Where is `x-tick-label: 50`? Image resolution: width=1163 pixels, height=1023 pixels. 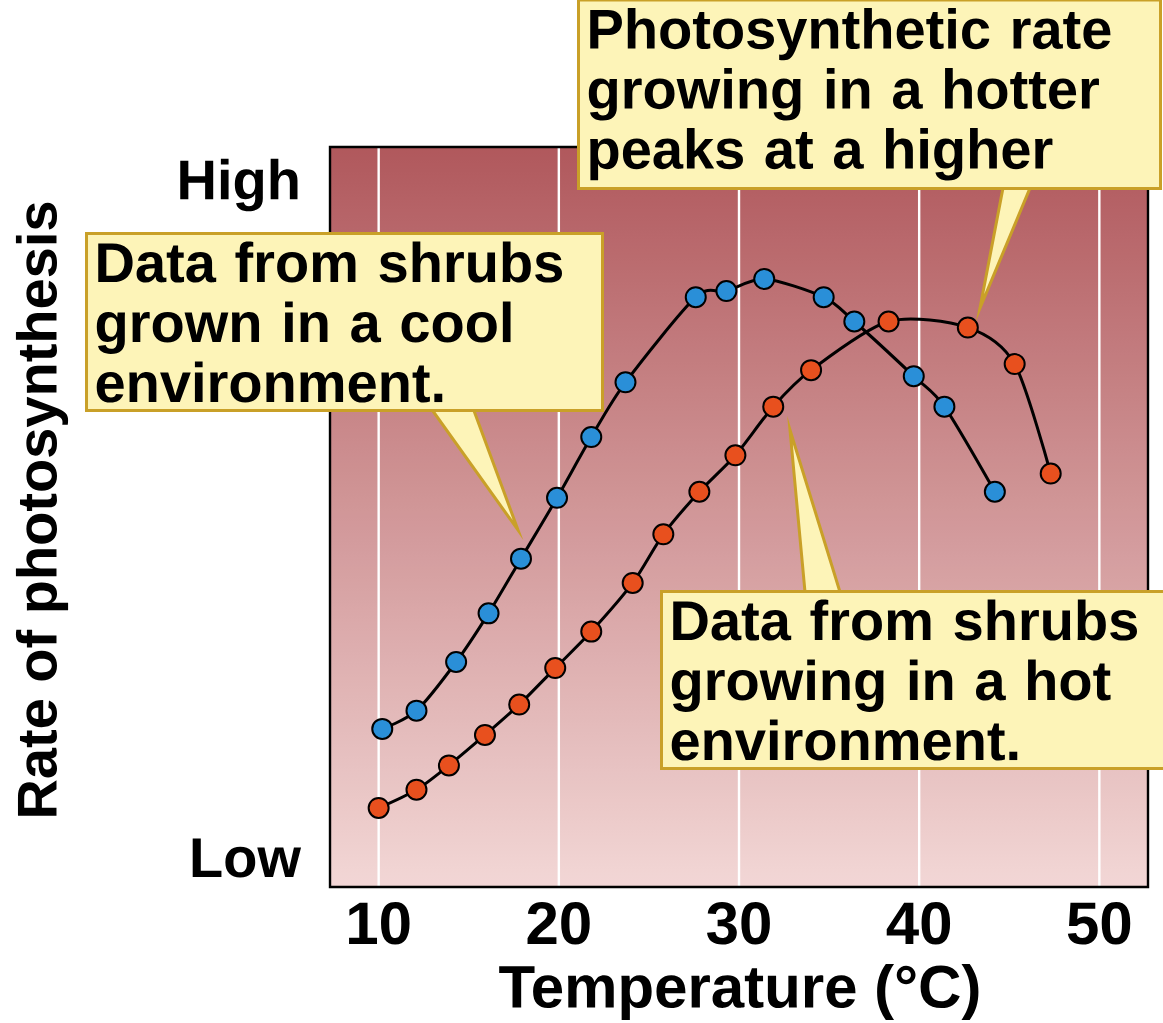 x-tick-label: 50 is located at coordinates (1099, 923).